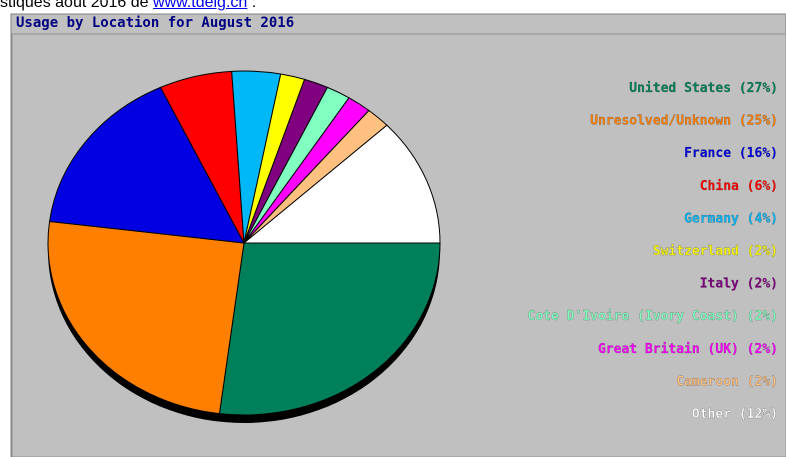 The height and width of the screenshot is (457, 786). I want to click on legend-label: Other, so click(711, 414).